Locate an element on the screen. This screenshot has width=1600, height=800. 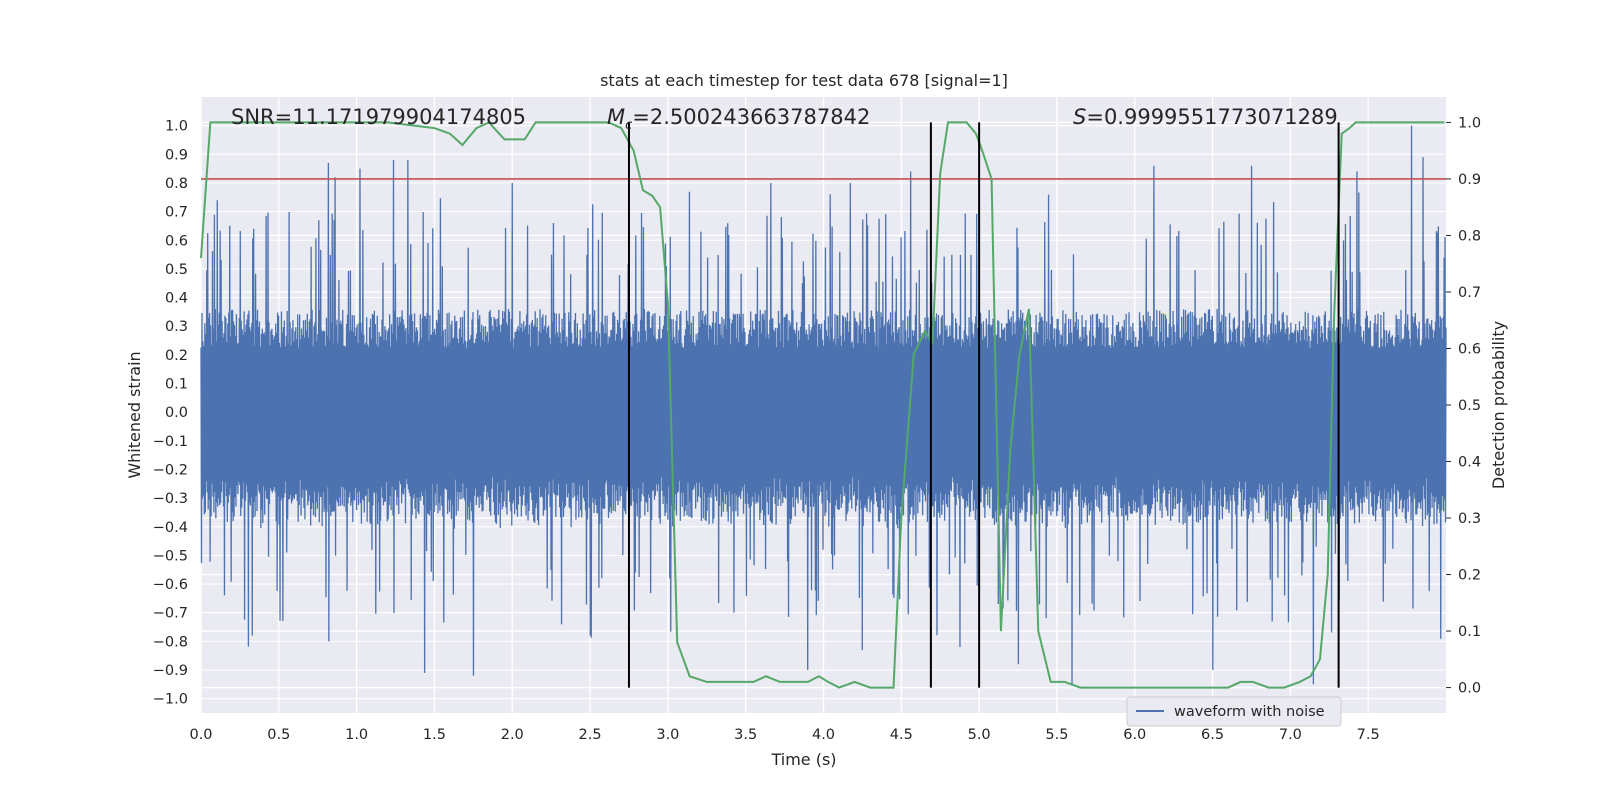
legend: waveform with noise is located at coordinates (1234, 711).